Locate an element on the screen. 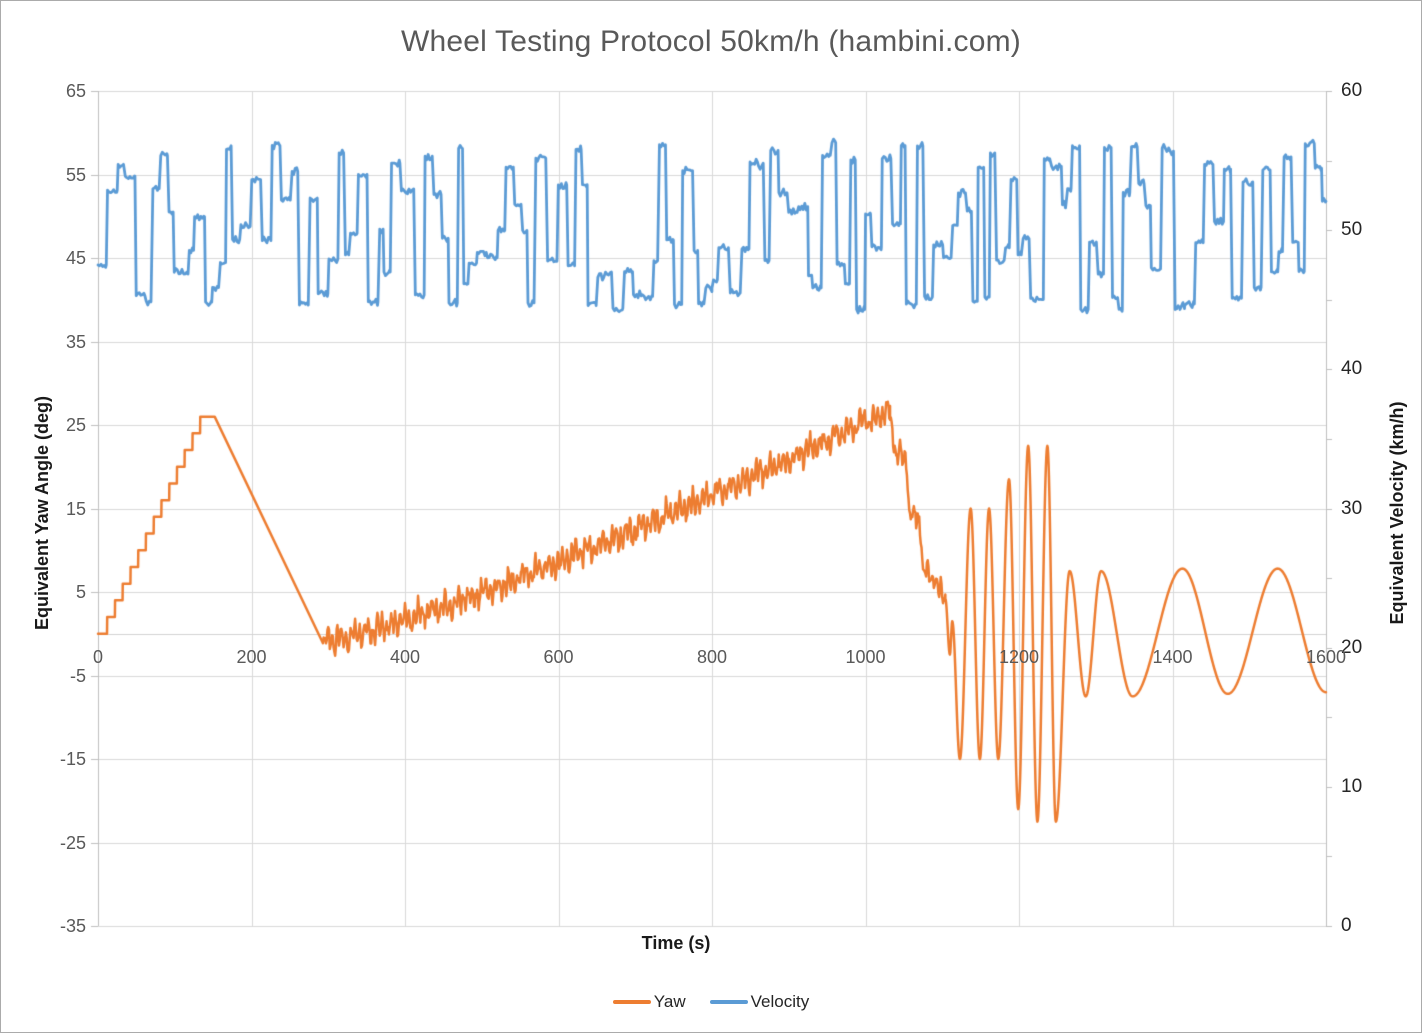  velocity-line-icon is located at coordinates (728, 1002).